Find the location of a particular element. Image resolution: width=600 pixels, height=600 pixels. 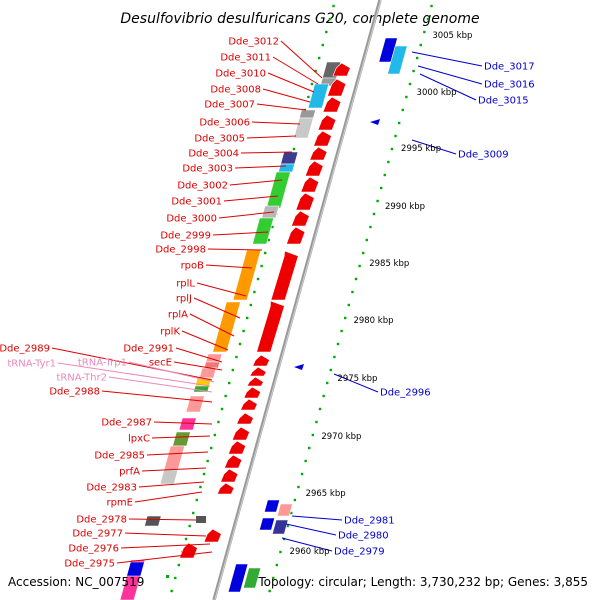

gene-label: Dde_2999 is located at coordinates (185, 236).